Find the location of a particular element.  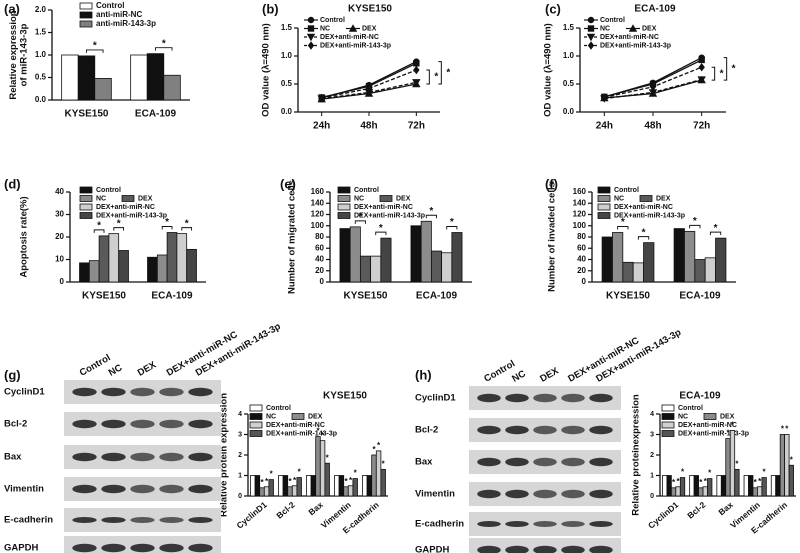

x-tick-label: CyclinD1 is located at coordinates (251, 514).